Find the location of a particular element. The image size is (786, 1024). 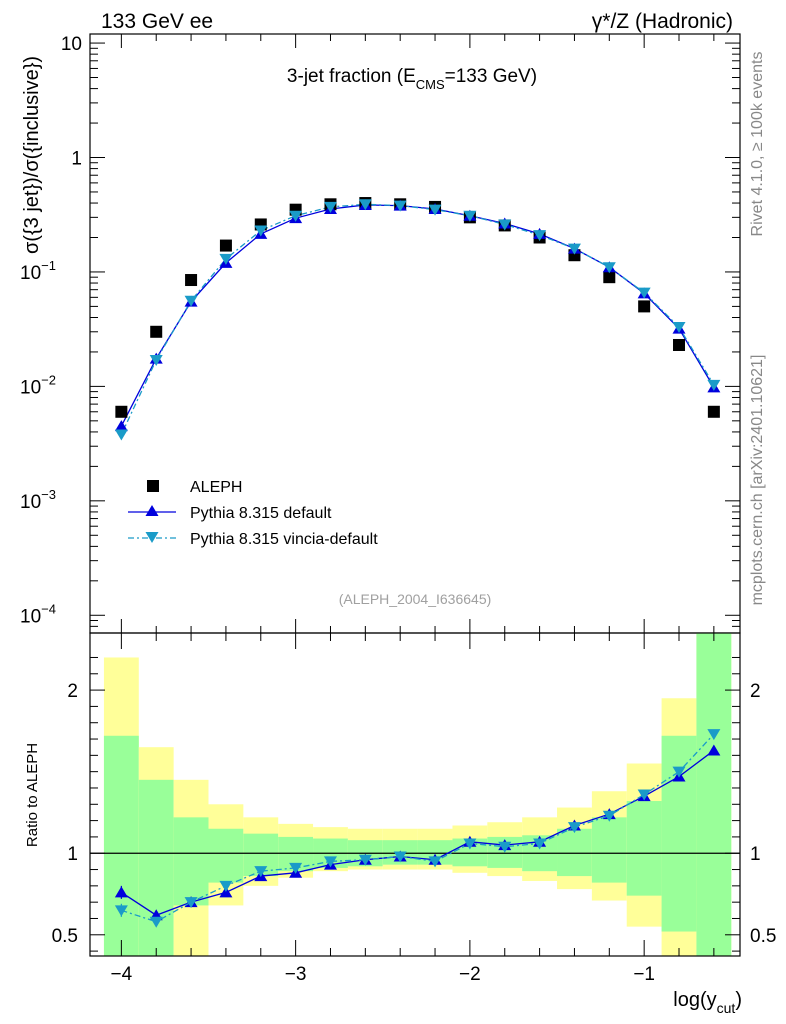

main-y-tick-label-1: 1 is located at coordinates (76, 159).